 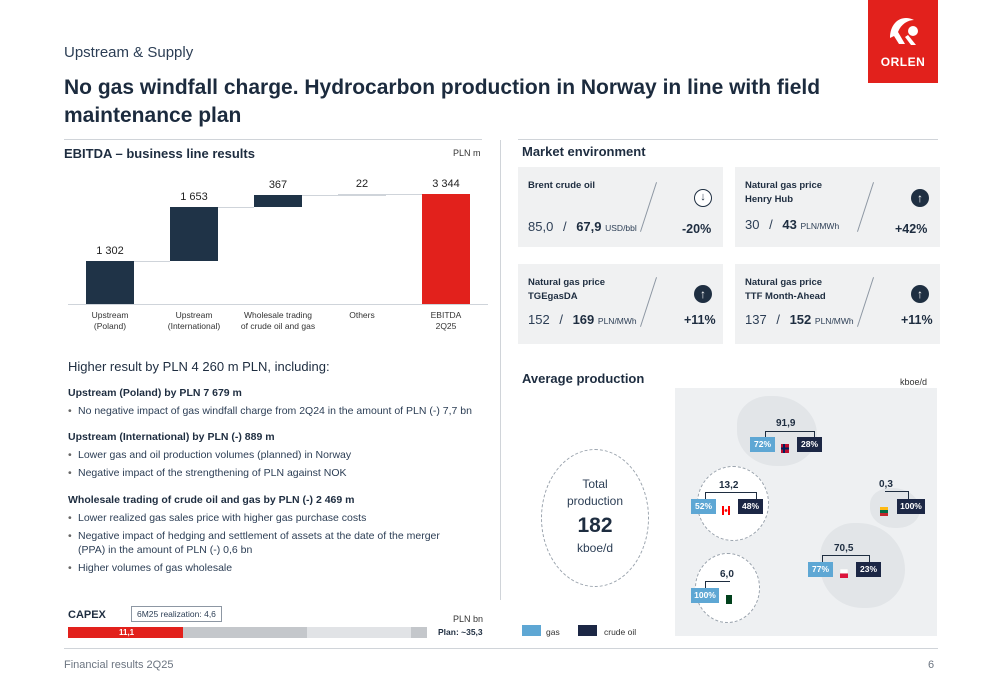 I want to click on current-value: 169, so click(x=583, y=319).